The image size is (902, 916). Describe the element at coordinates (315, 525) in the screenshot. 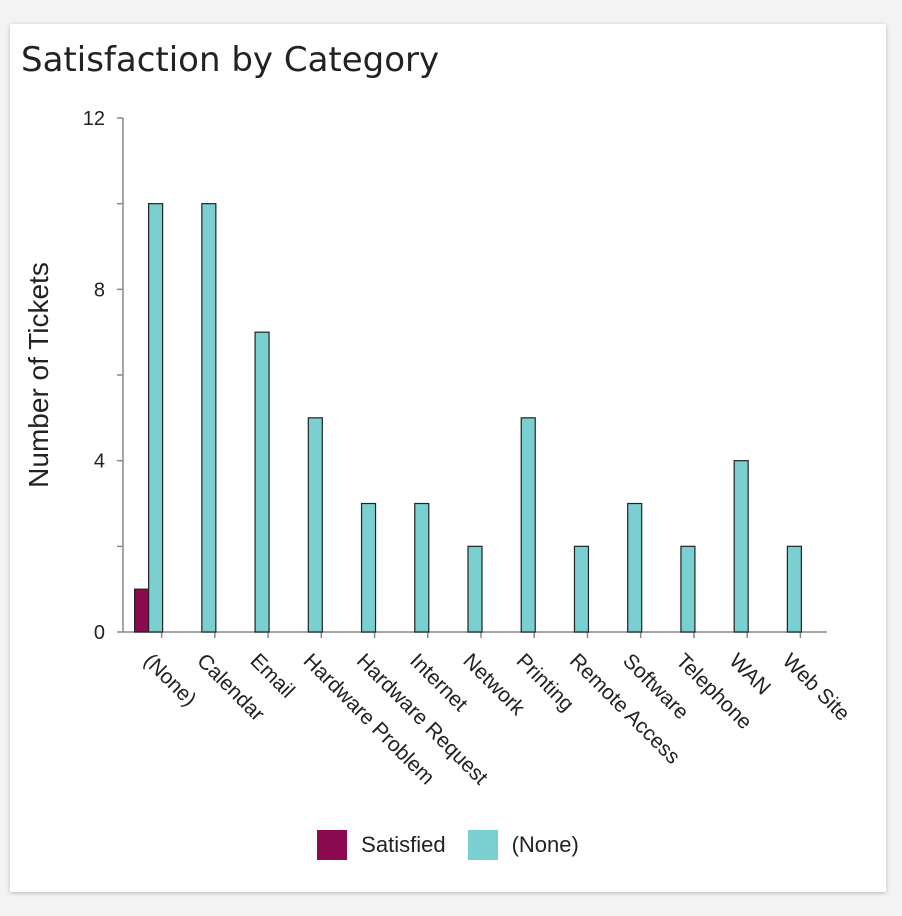

I see `bar-none-hardware-problem` at that location.